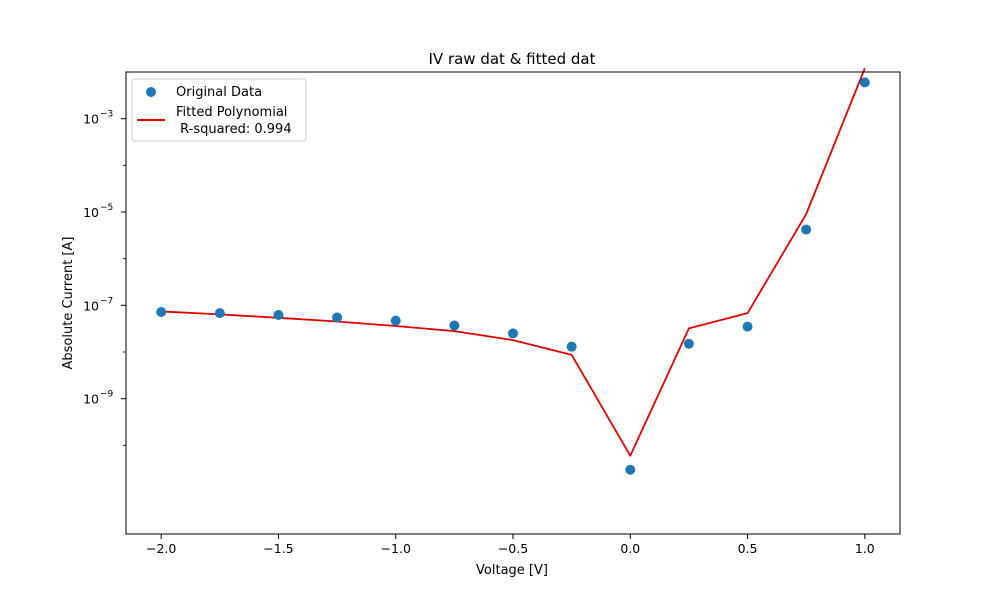  What do you see at coordinates (151, 92) in the screenshot?
I see `legend-marker-original-data` at bounding box center [151, 92].